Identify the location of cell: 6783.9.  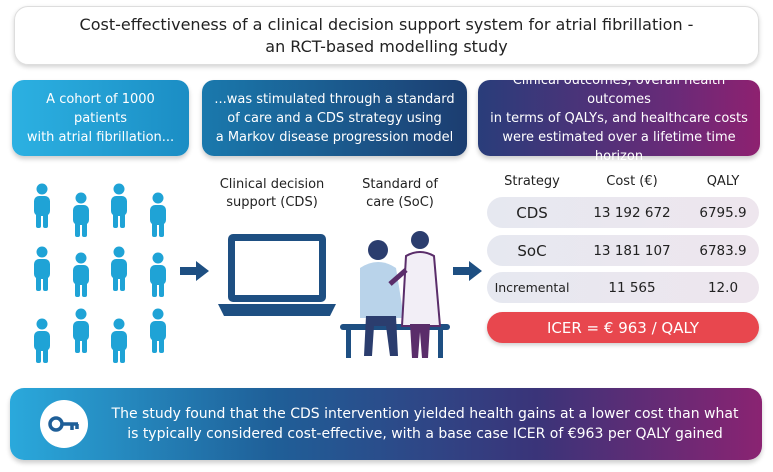
(723, 250).